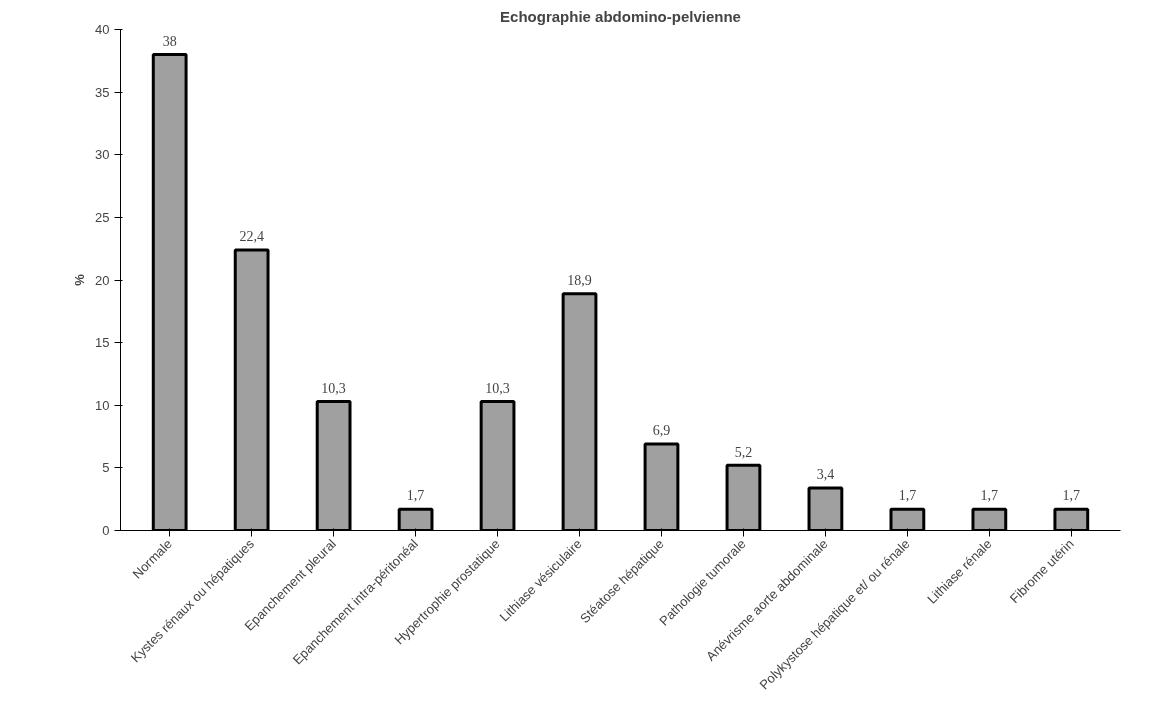  What do you see at coordinates (102, 29) in the screenshot?
I see `y-tick-label: 40` at bounding box center [102, 29].